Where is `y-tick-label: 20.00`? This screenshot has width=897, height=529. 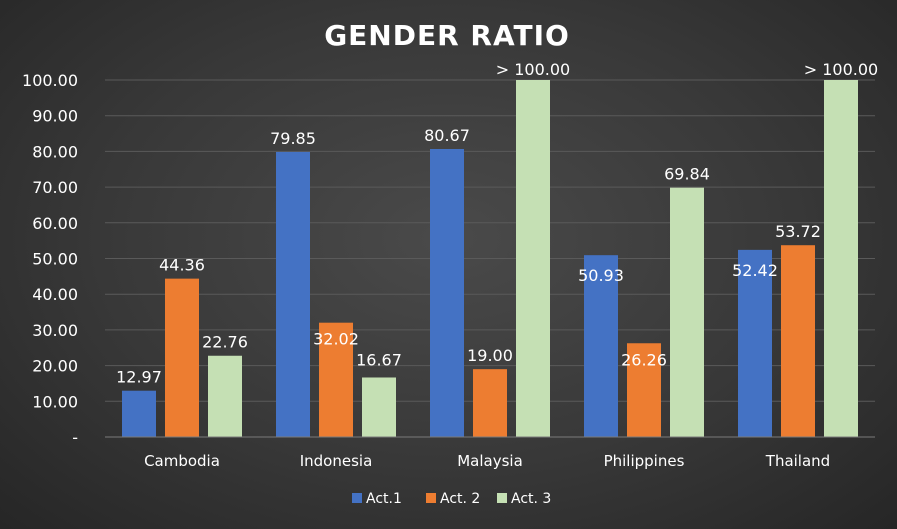
y-tick-label: 20.00 is located at coordinates (55, 366).